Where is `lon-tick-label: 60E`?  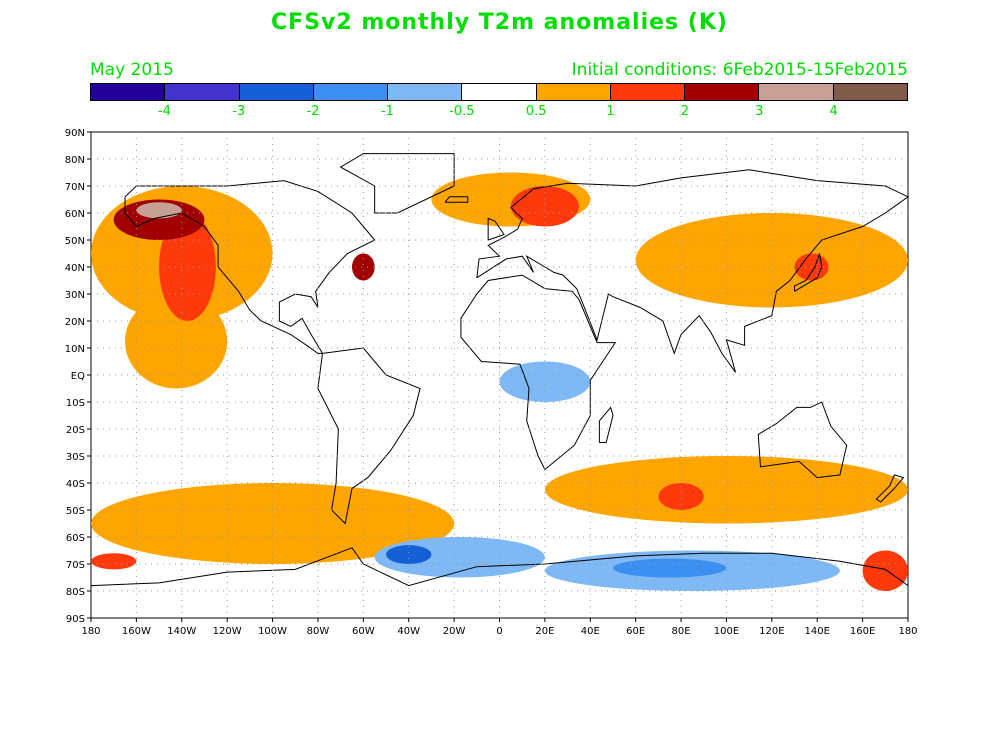 lon-tick-label: 60E is located at coordinates (635, 631).